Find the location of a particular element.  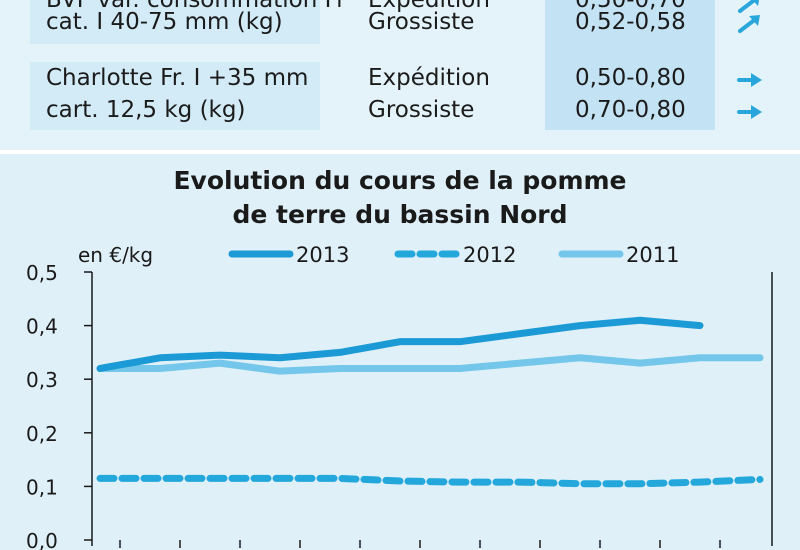

y-tick-label: 0,0 is located at coordinates (42, 539).